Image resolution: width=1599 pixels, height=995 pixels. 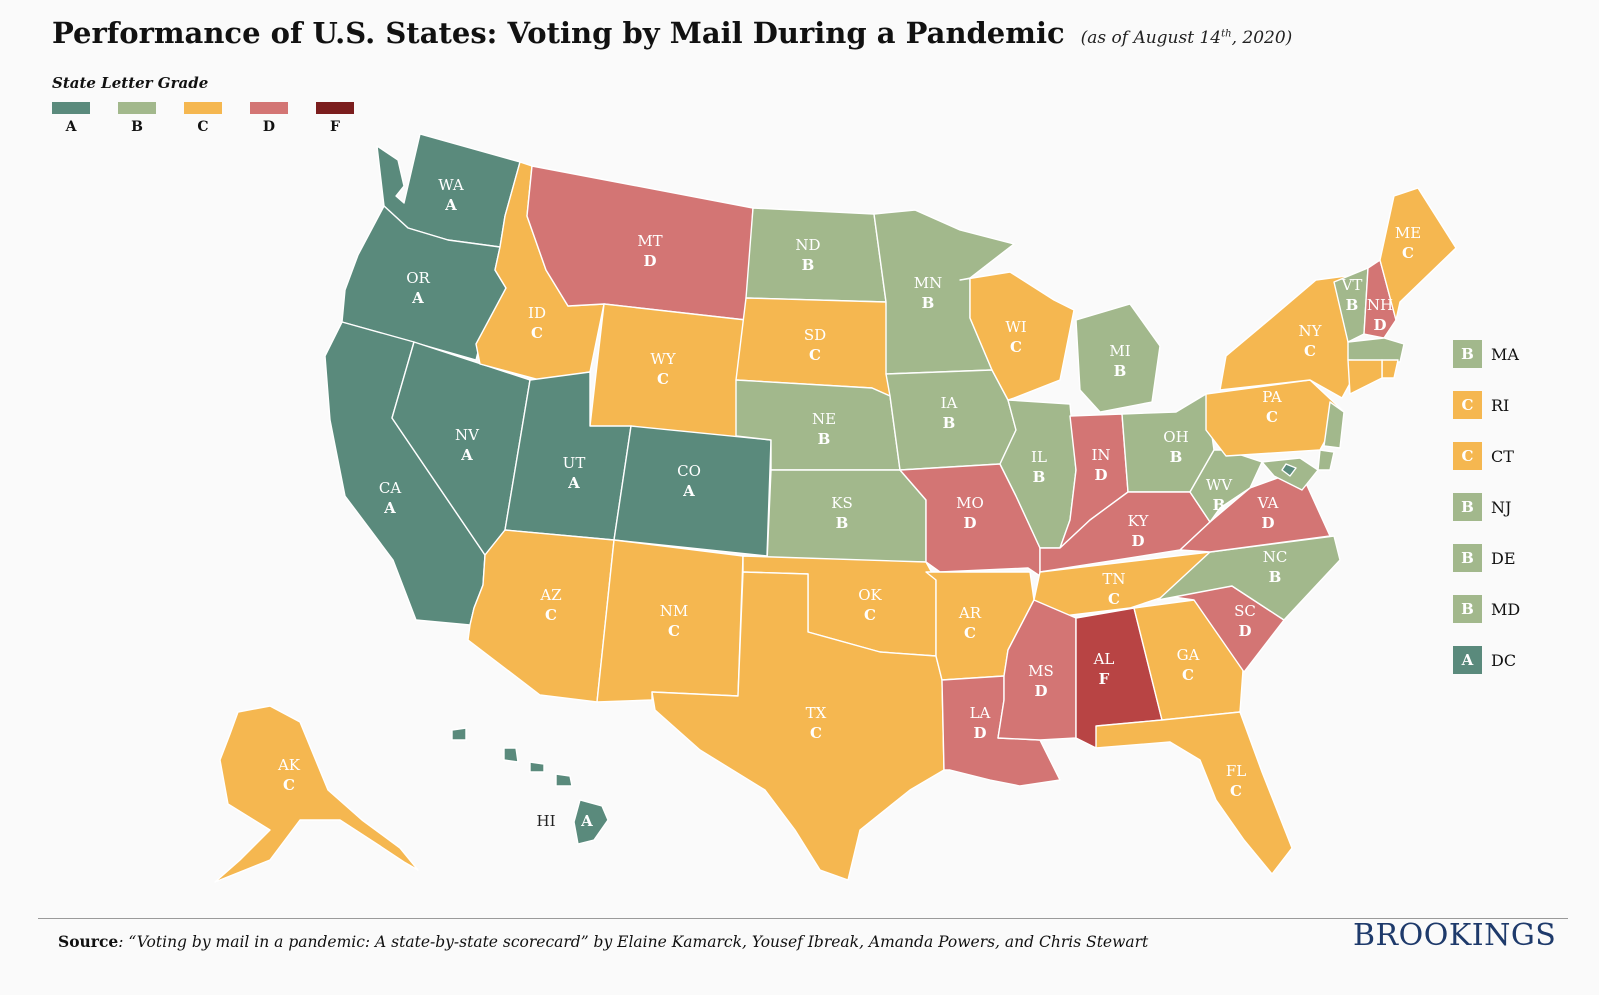 I want to click on state-label-wa: WA, so click(x=451, y=185).